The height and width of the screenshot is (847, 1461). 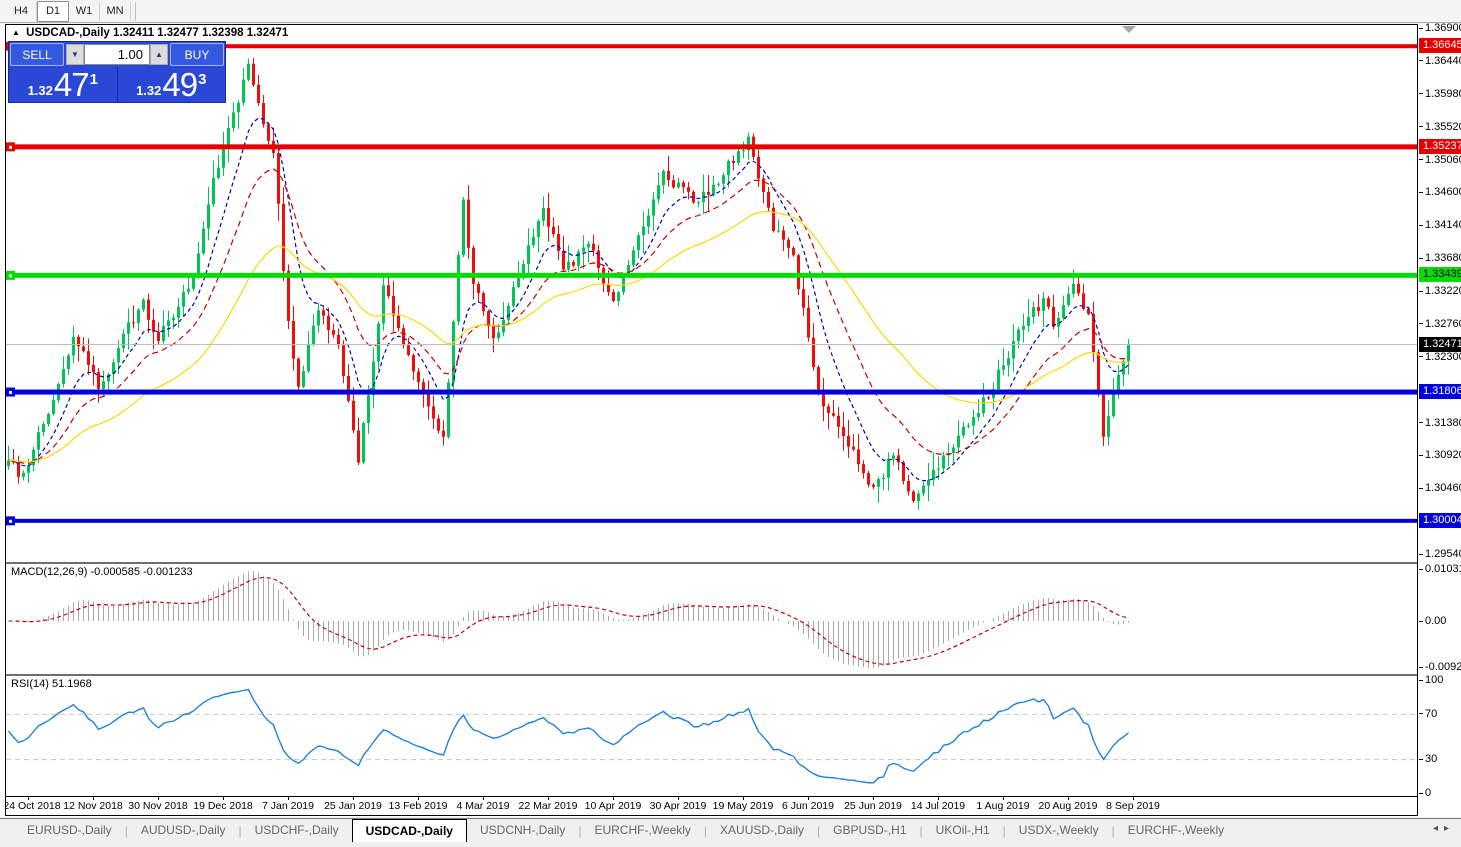 What do you see at coordinates (1440, 146) in the screenshot?
I see `price-level-badge: 1.35237` at bounding box center [1440, 146].